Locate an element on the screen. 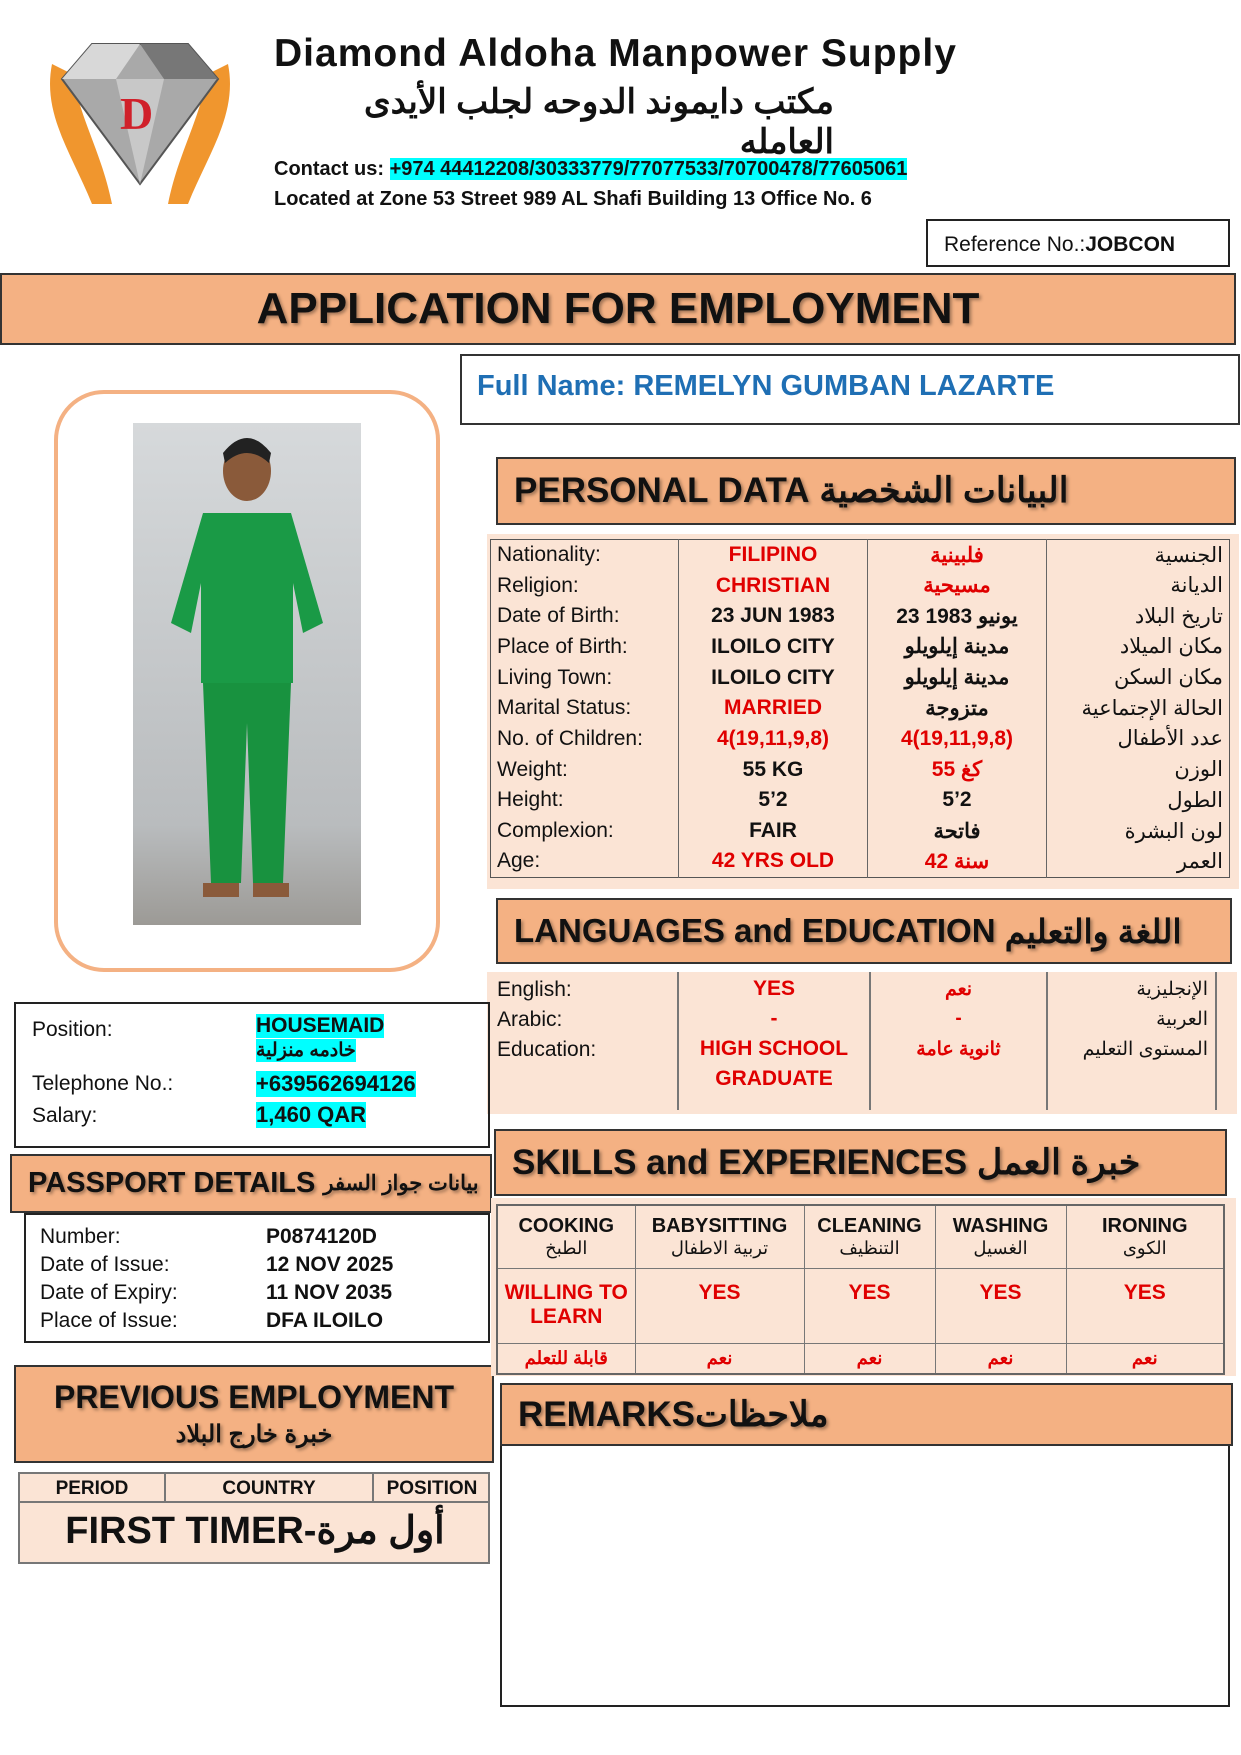  field-label-ar: الطول is located at coordinates (1195, 800).